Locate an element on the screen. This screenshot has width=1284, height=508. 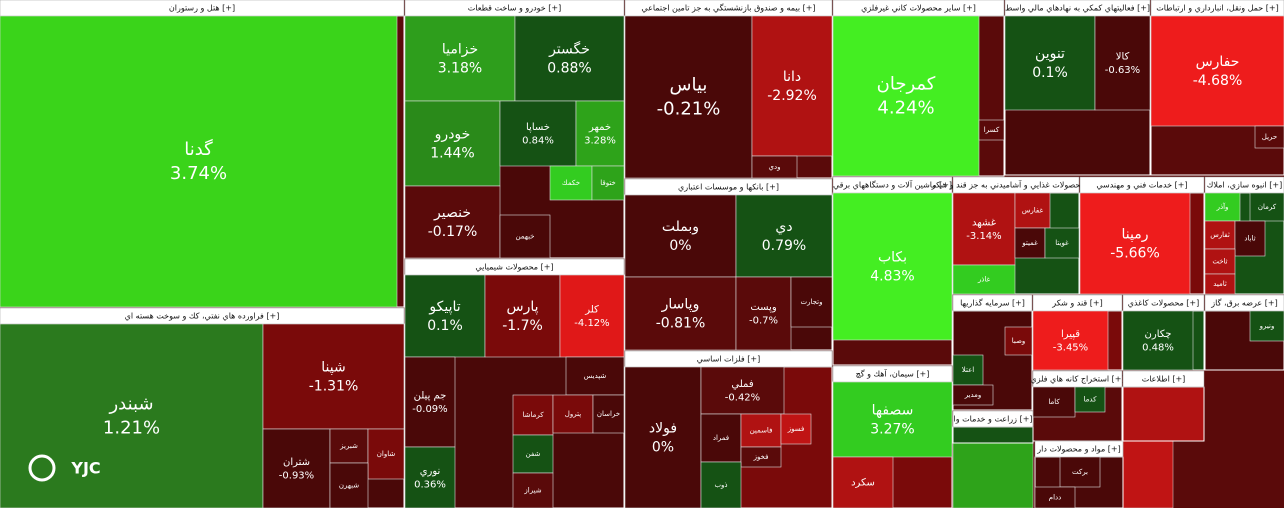
tile-change: 0% is located at coordinates (663, 447).